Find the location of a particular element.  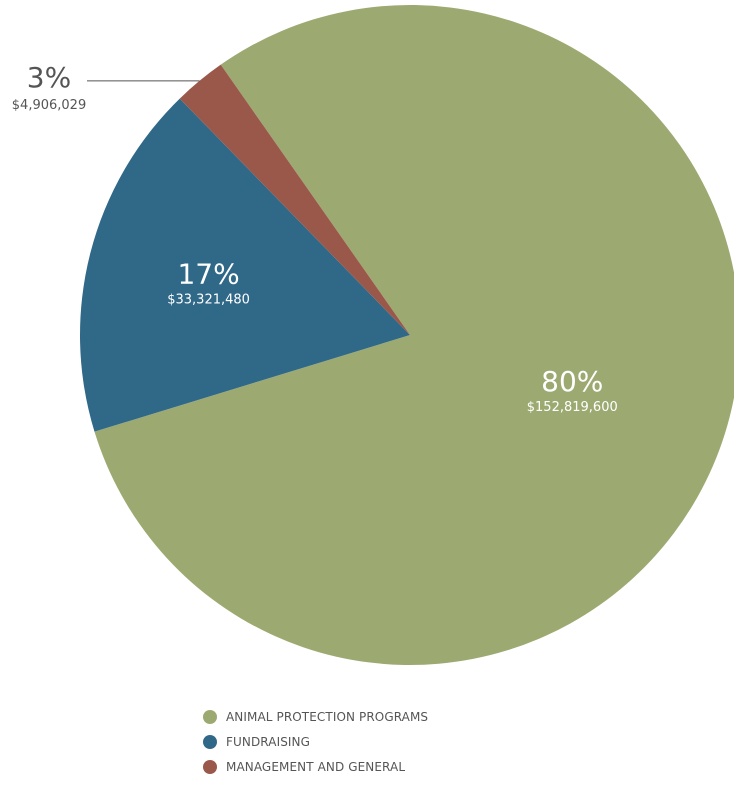

slice-percent-label-animal-protection-programs: 80% is located at coordinates (572, 381).